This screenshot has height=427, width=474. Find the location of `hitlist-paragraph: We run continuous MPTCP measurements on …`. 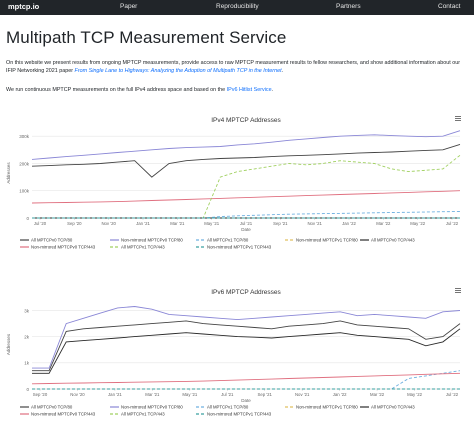

hitlist-paragraph: We run continuous MPTCP measurements on … is located at coordinates (237, 90).